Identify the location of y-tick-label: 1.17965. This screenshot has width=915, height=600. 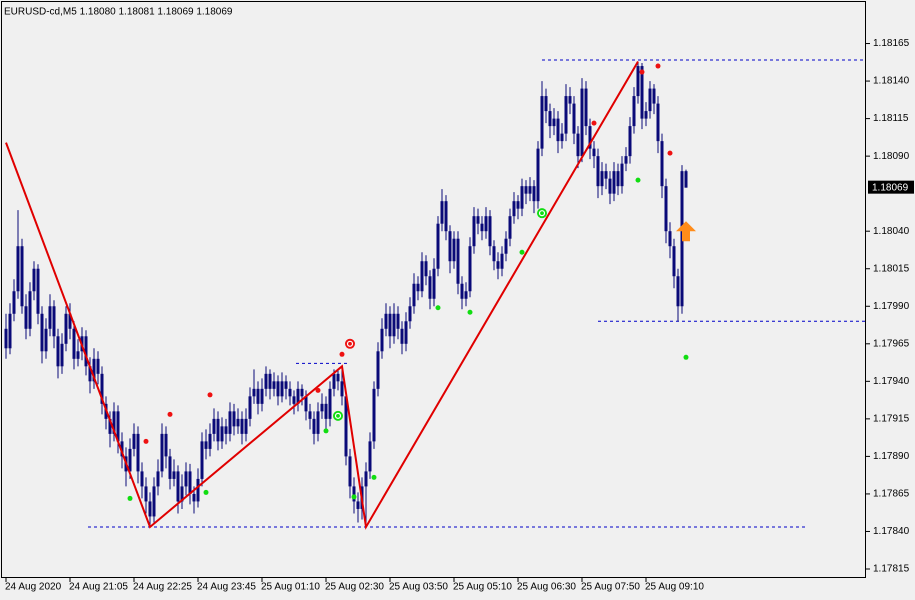
(891, 343).